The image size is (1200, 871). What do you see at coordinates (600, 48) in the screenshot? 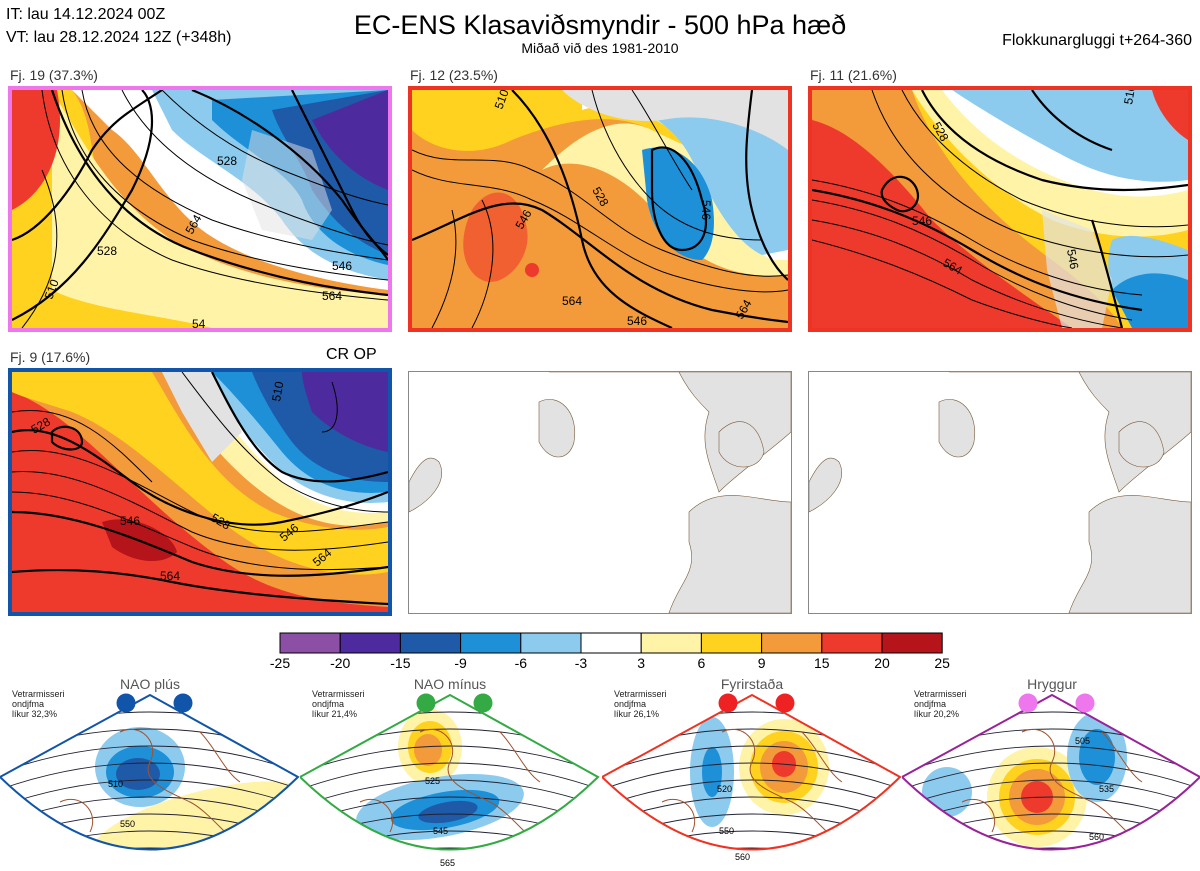
I see `page-subtitle: Miðað við des 1981-2010` at bounding box center [600, 48].